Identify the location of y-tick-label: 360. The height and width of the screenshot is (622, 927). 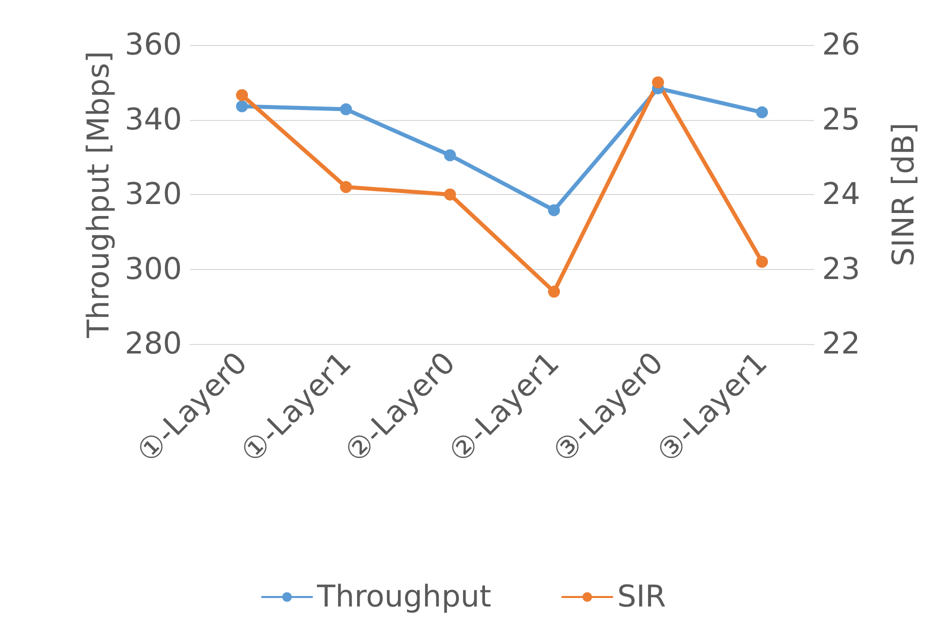
(153, 45).